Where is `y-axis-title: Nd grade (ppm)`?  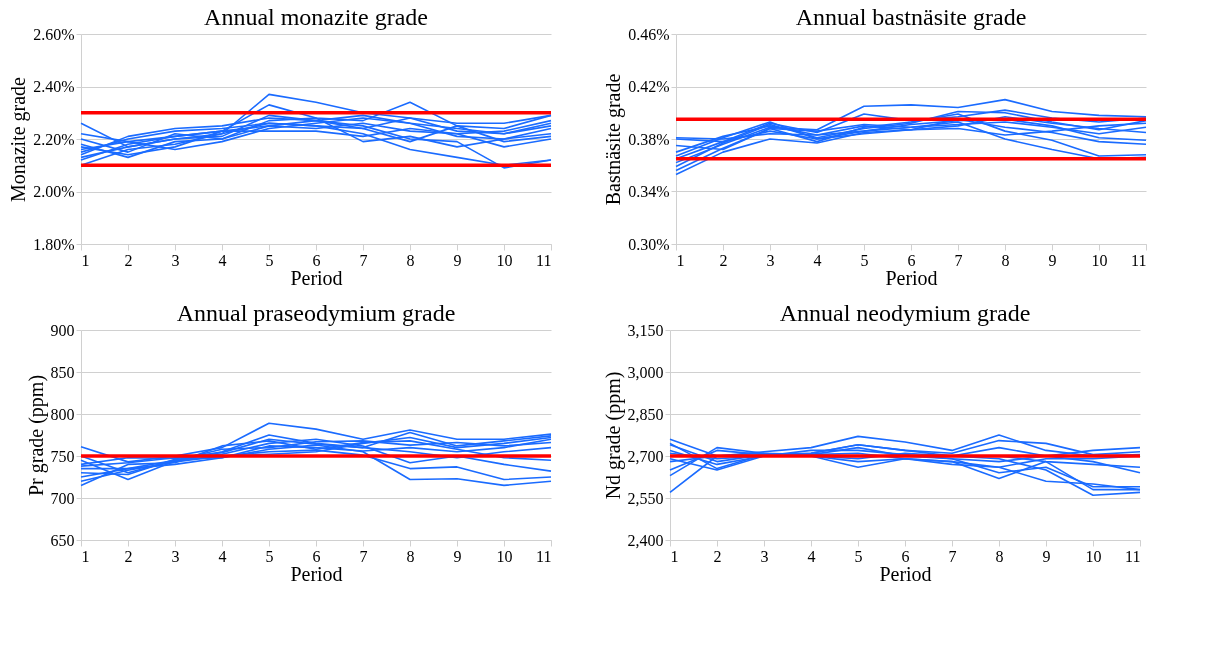
y-axis-title: Nd grade (ppm) is located at coordinates (613, 435).